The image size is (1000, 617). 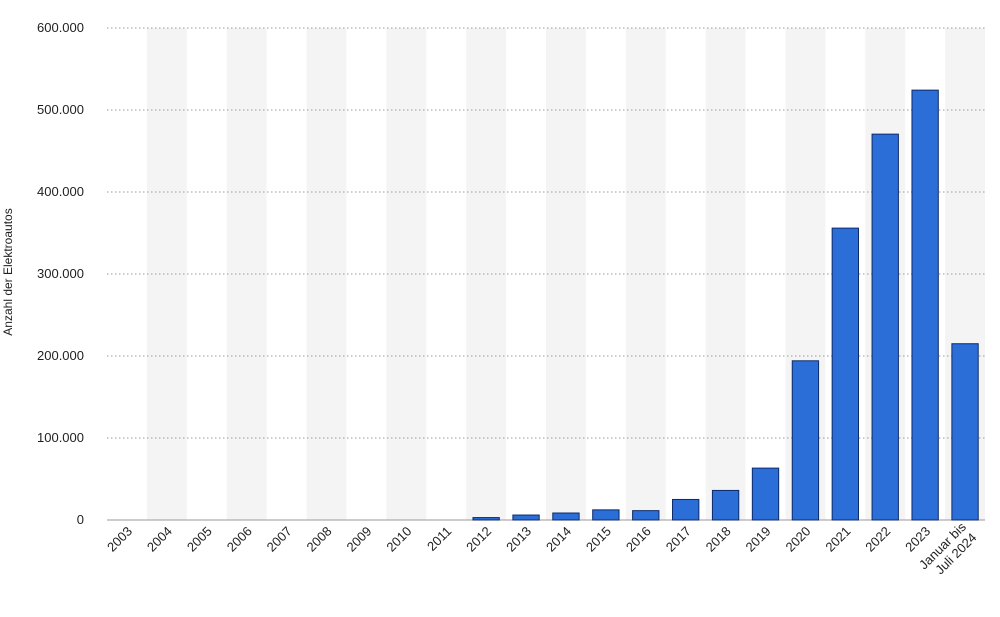 What do you see at coordinates (159, 539) in the screenshot?
I see `x-tick-label: 2004` at bounding box center [159, 539].